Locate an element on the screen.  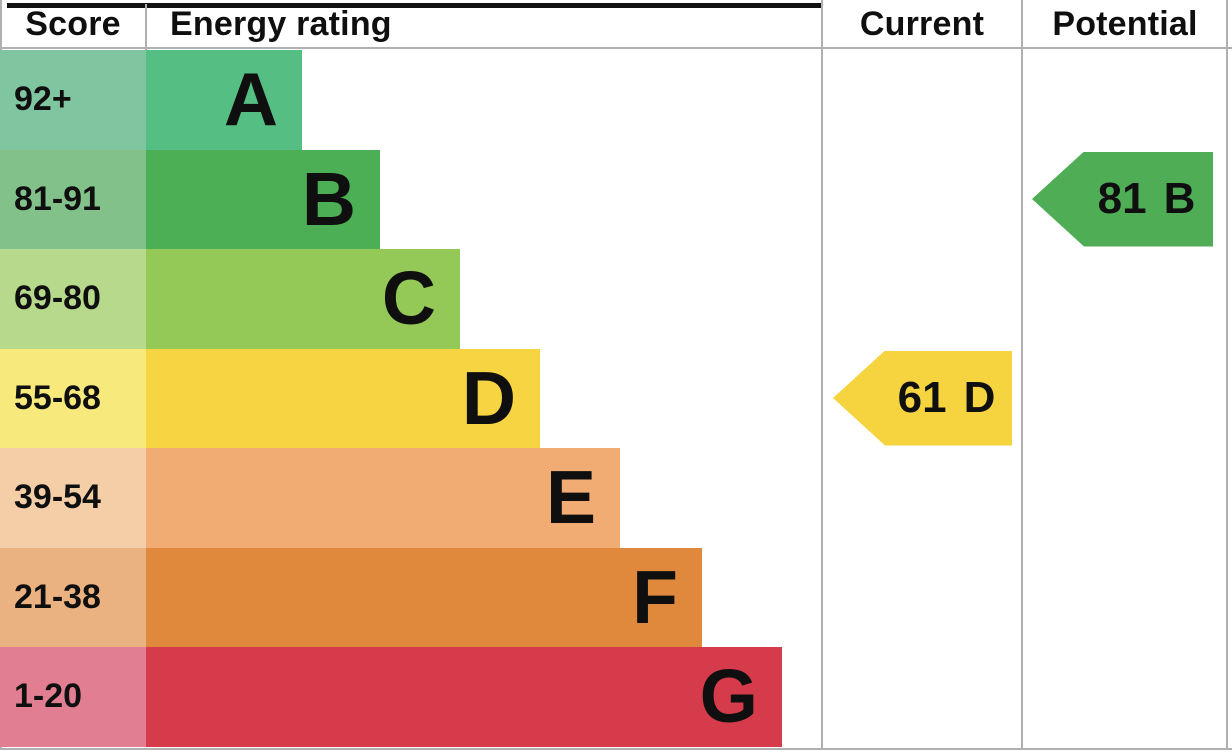
band-row-c: 69-80 C is located at coordinates (616, 299).